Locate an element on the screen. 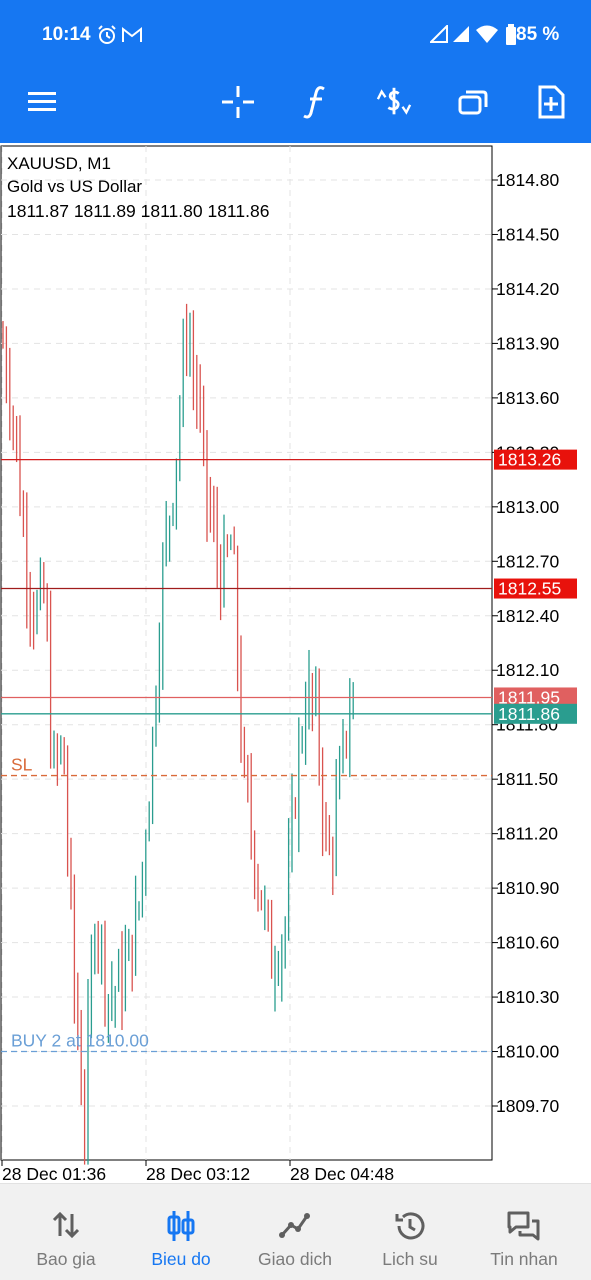  y-tick-label: 1812.40 is located at coordinates (528, 616).